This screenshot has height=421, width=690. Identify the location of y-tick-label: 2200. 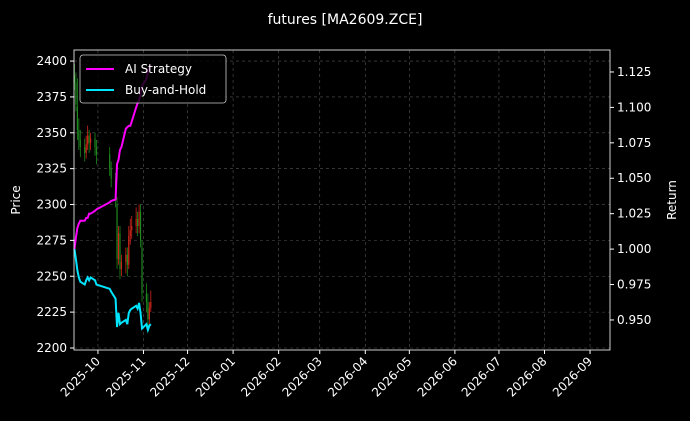
(51, 348).